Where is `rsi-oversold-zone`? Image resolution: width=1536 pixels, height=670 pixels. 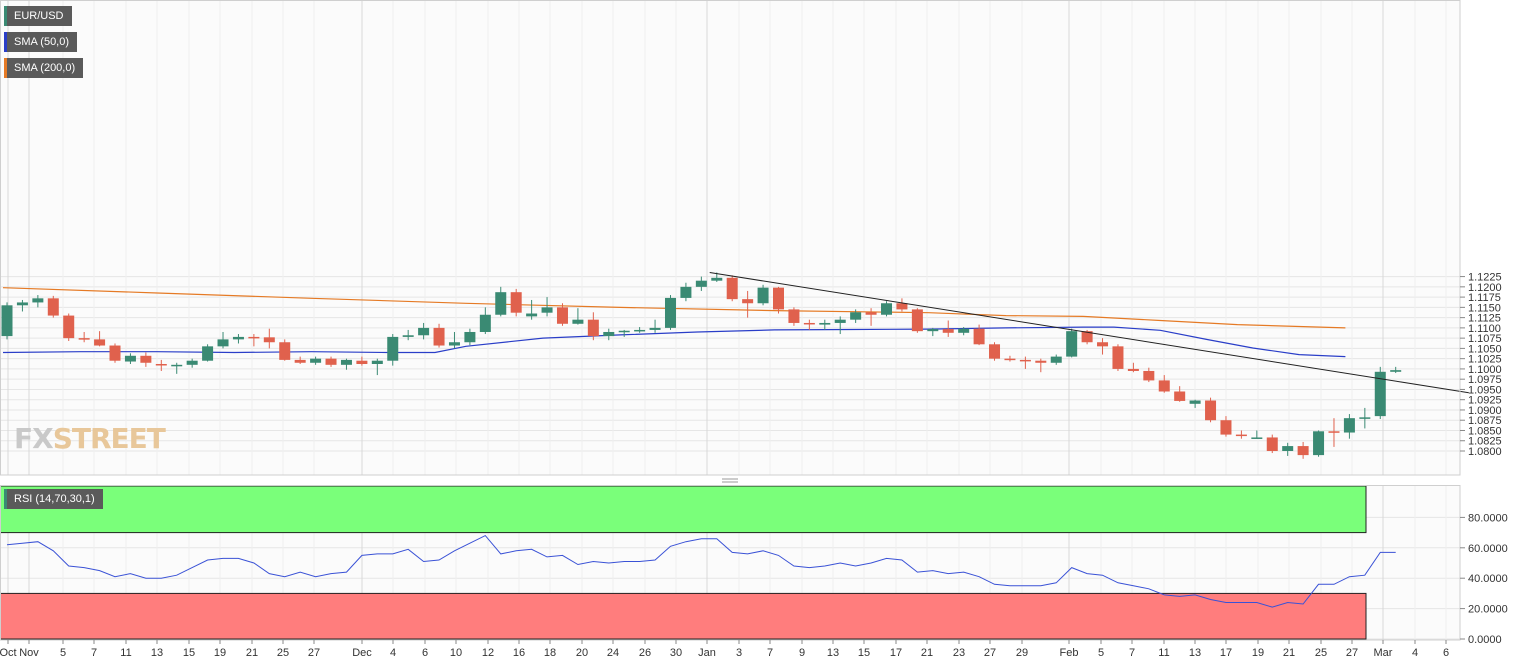 rsi-oversold-zone is located at coordinates (683, 616).